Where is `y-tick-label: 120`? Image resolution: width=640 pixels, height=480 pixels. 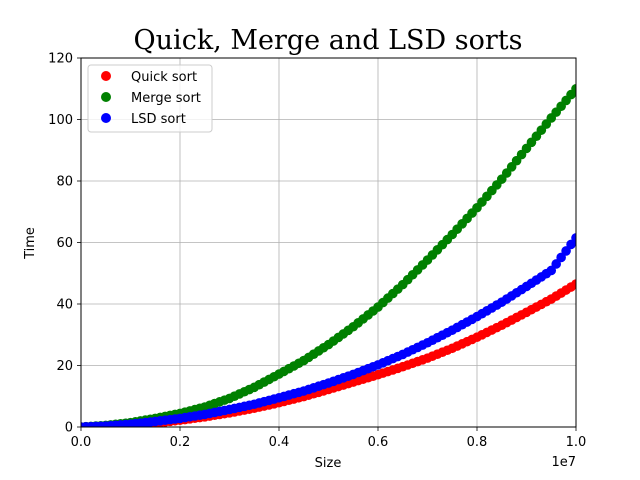
y-tick-label: 120 is located at coordinates (60, 59).